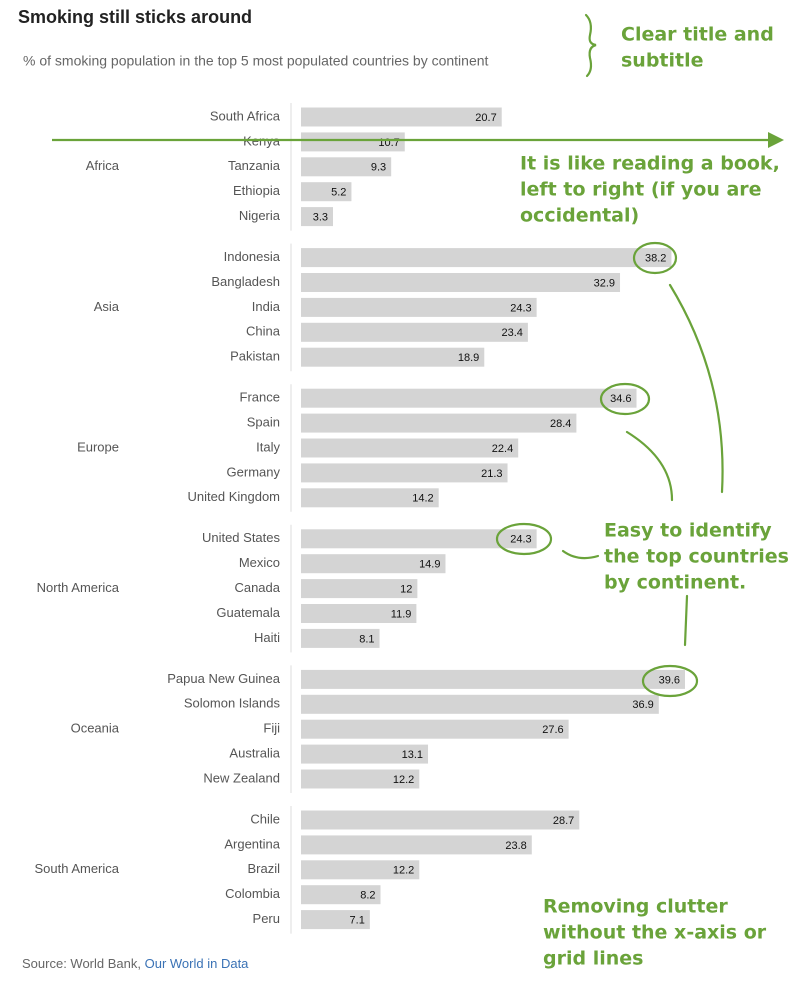  What do you see at coordinates (412, 755) in the screenshot?
I see `value-label: 13.1` at bounding box center [412, 755].